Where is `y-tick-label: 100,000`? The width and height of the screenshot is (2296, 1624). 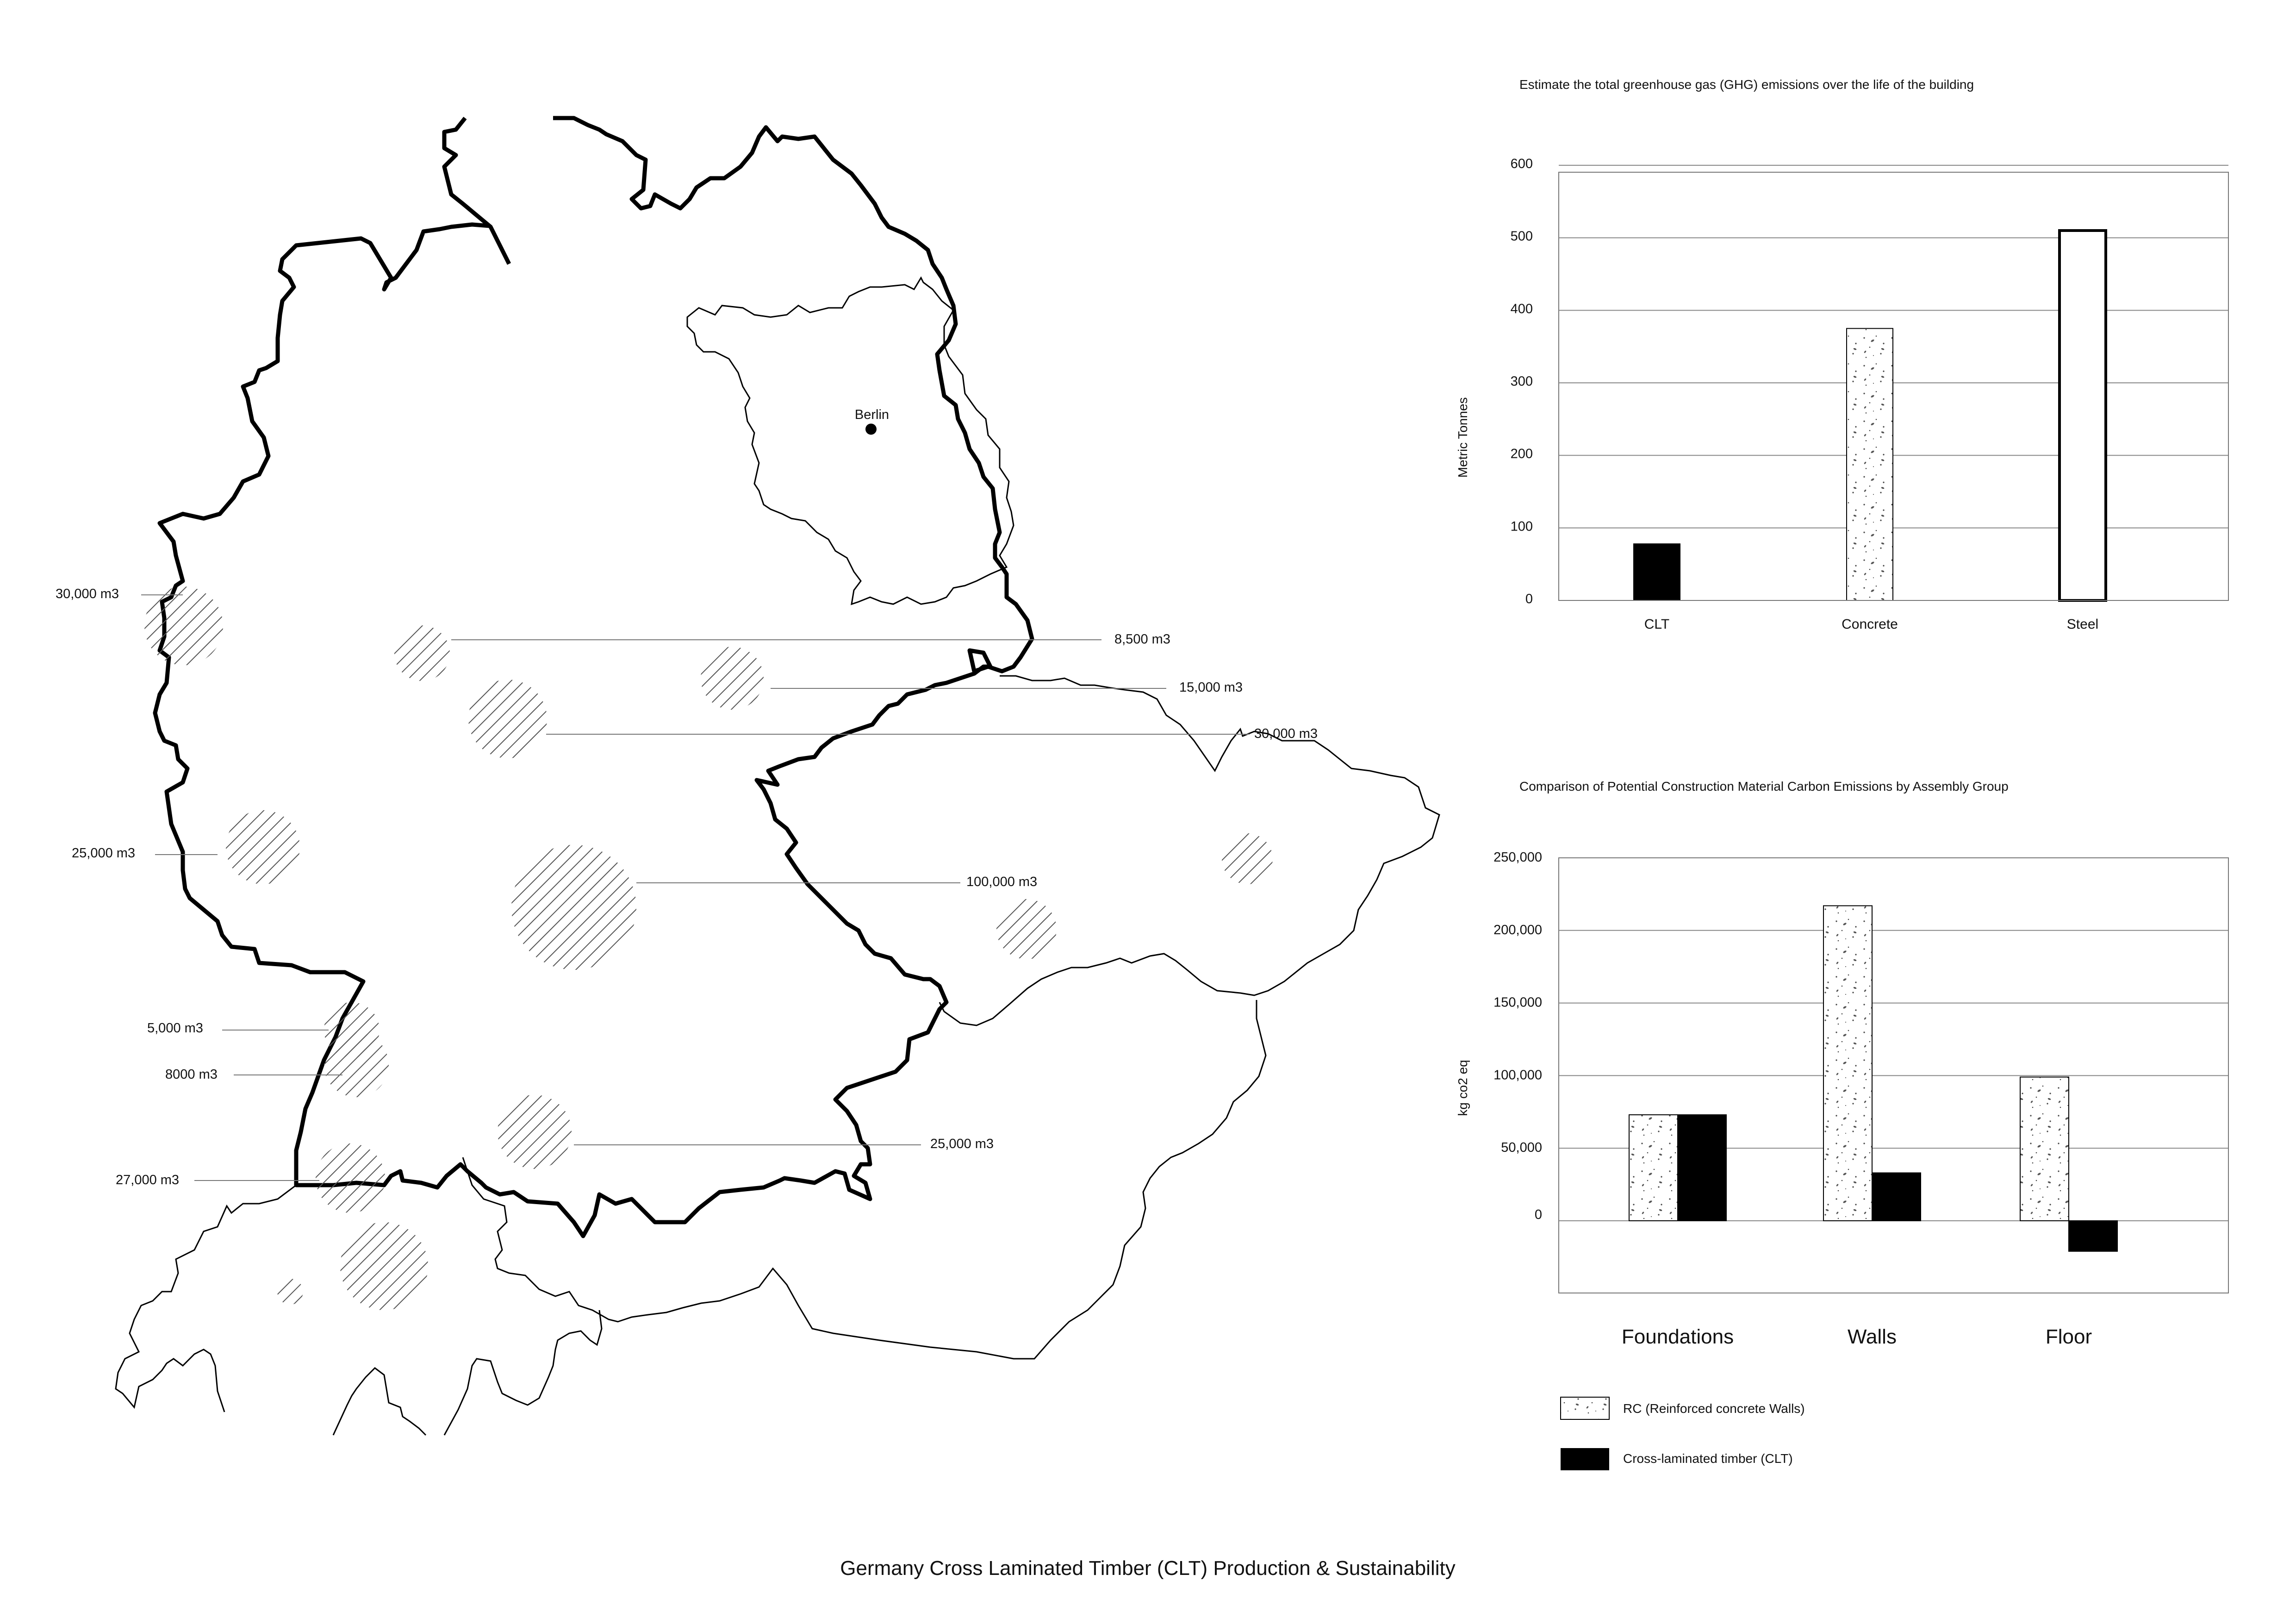 y-tick-label: 100,000 is located at coordinates (1517, 1075).